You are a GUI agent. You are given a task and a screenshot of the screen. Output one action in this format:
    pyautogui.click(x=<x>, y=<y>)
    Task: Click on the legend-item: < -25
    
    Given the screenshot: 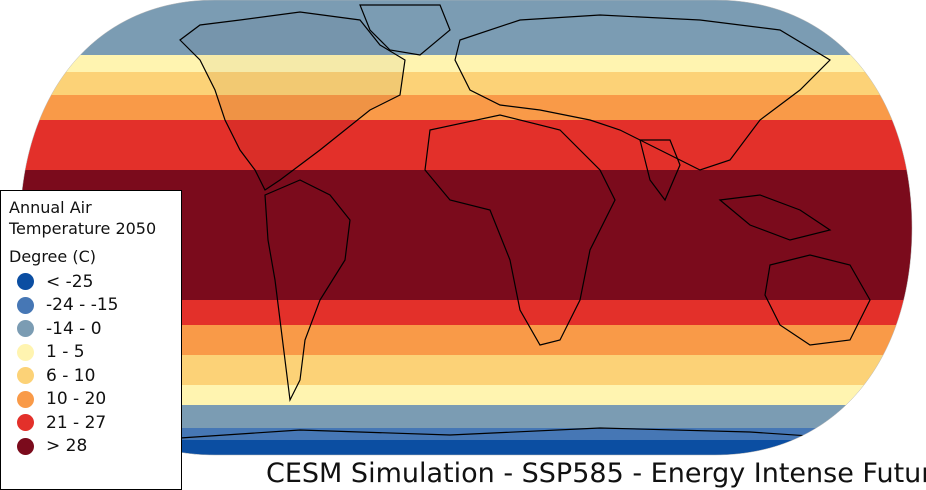 What is the action you would take?
    pyautogui.click(x=91, y=282)
    